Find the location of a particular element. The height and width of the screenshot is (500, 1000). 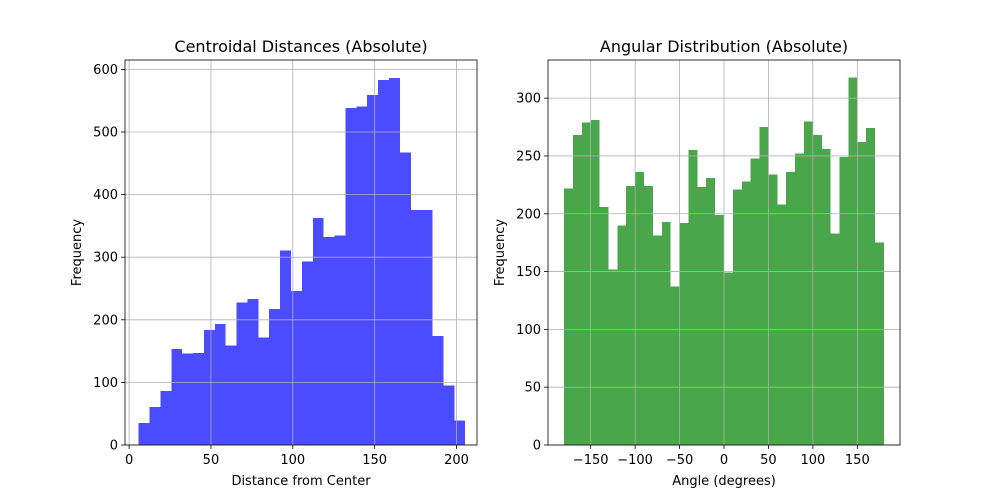

x-axis-label: Distance from Center is located at coordinates (301, 481).